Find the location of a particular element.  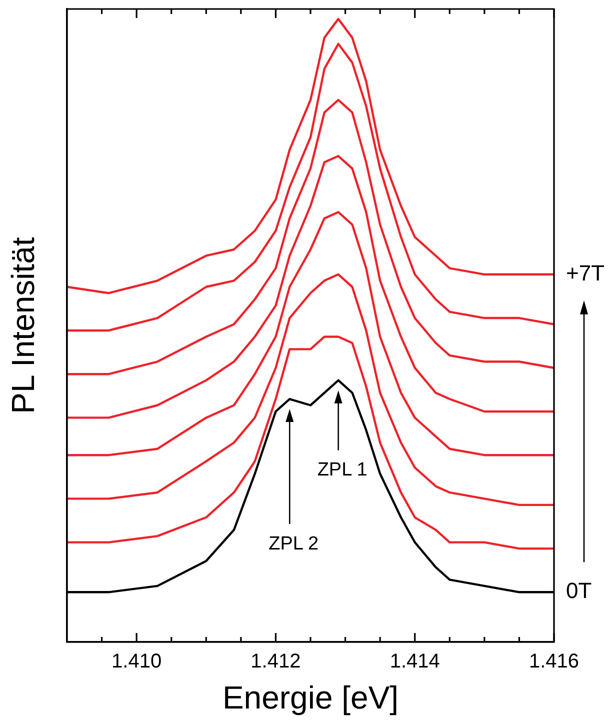

x-axis-title: Energie [eV] is located at coordinates (310, 698).